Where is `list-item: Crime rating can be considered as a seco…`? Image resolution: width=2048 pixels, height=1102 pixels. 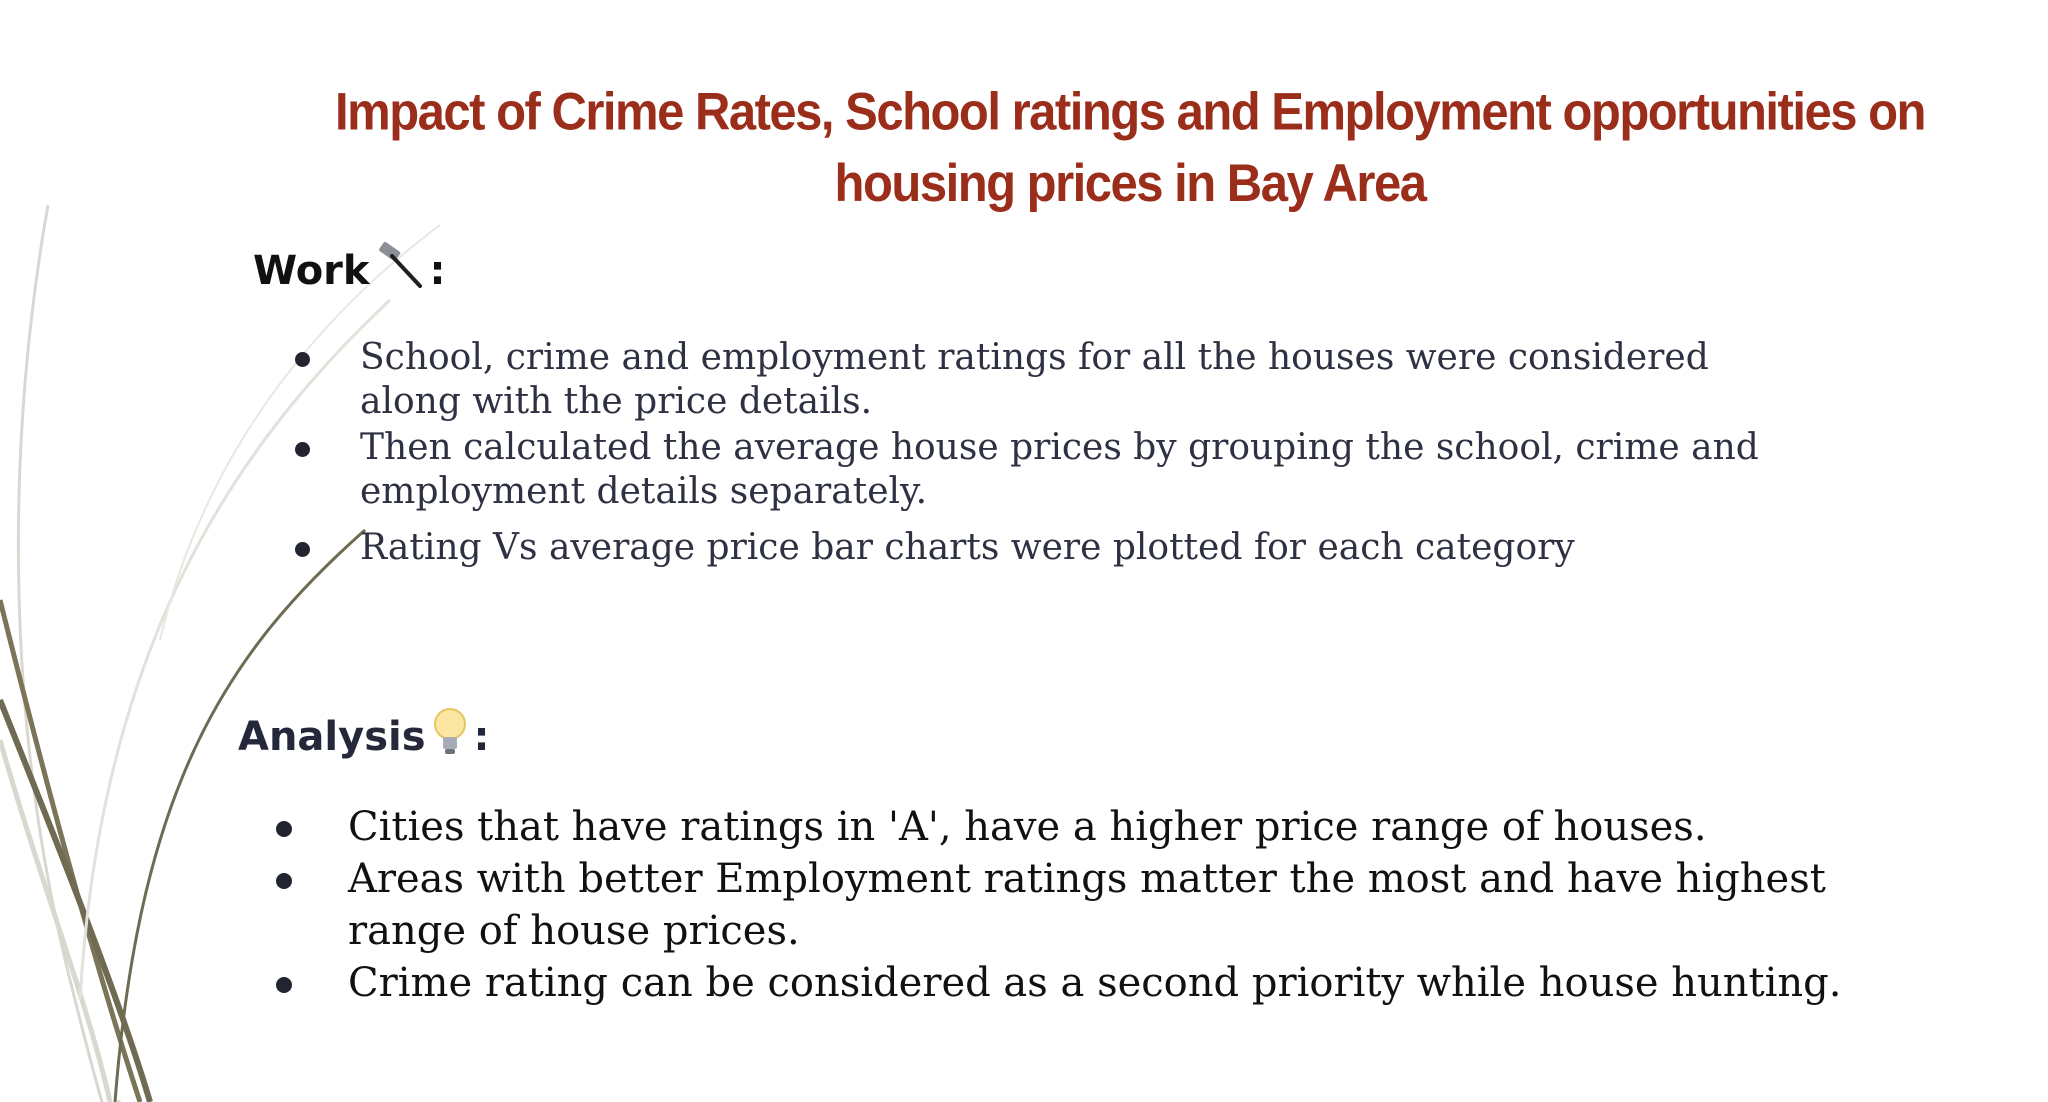
list-item: Crime rating can be considered as a seco… is located at coordinates (1062, 983).